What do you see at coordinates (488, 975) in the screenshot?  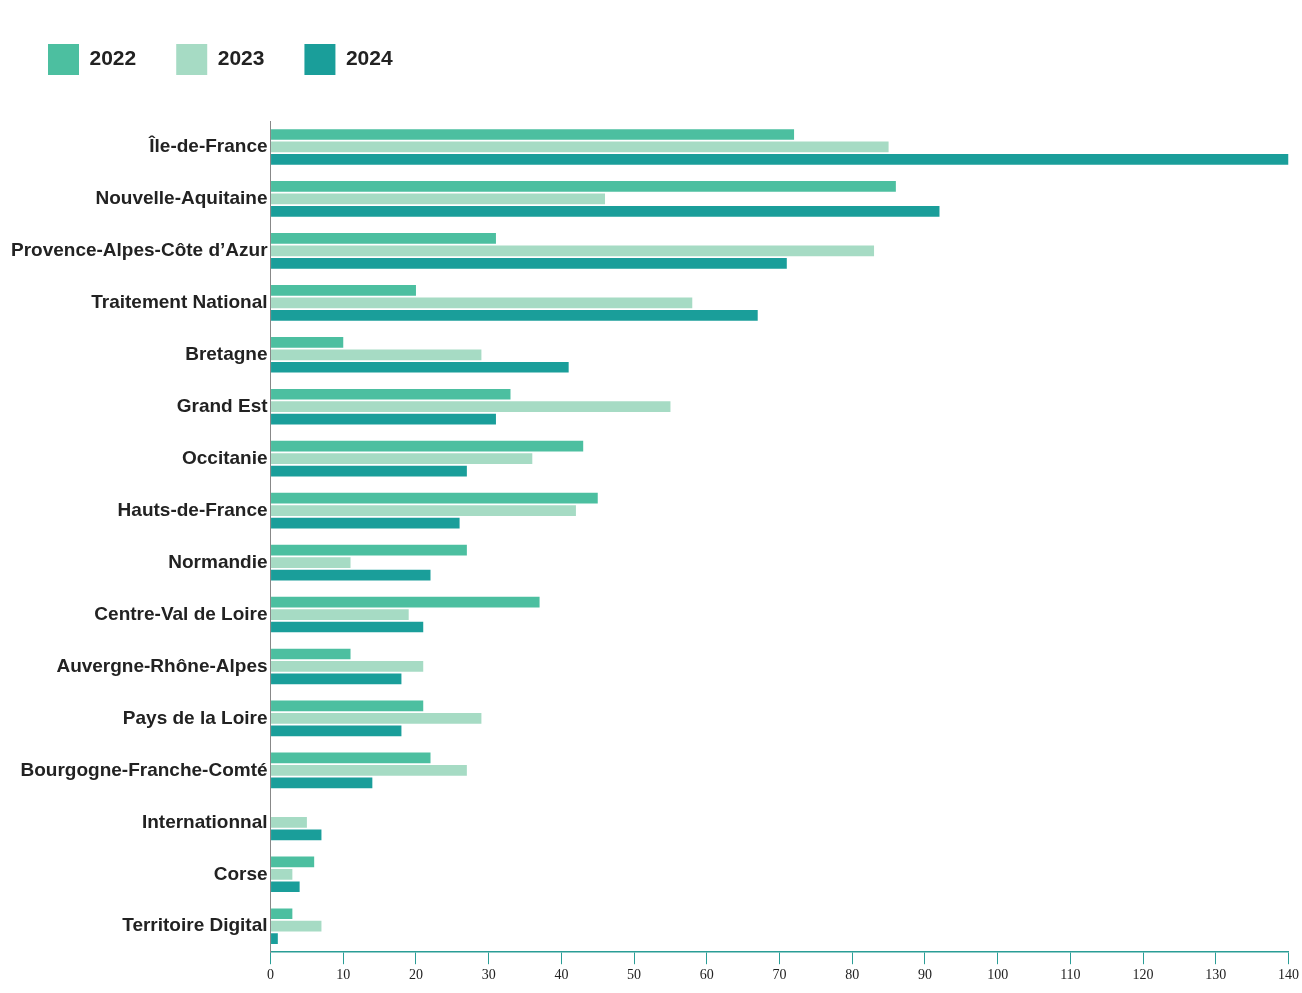 I see `x-tick-label: 30` at bounding box center [488, 975].